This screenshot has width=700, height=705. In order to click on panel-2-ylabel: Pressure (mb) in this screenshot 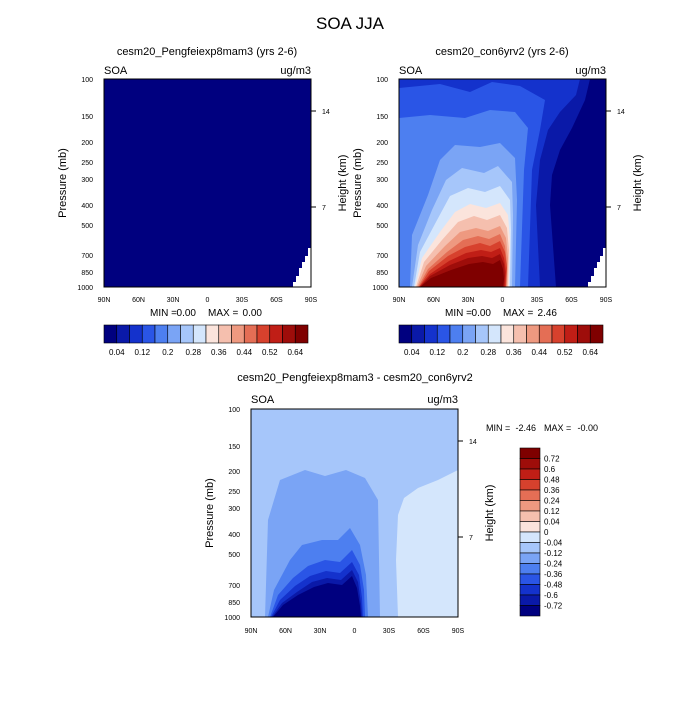, I will do `click(358, 183)`.